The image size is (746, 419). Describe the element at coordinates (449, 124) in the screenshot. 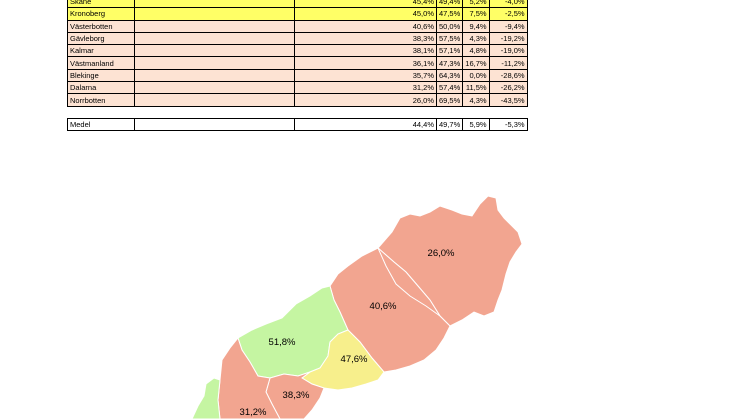

I see `percent-cell: 49,7%` at that location.